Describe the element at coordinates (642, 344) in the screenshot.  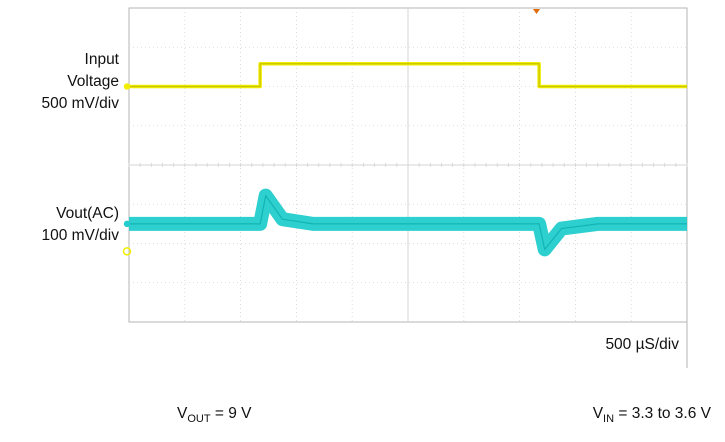
I see `time-scale-label: 500 µS/div` at that location.